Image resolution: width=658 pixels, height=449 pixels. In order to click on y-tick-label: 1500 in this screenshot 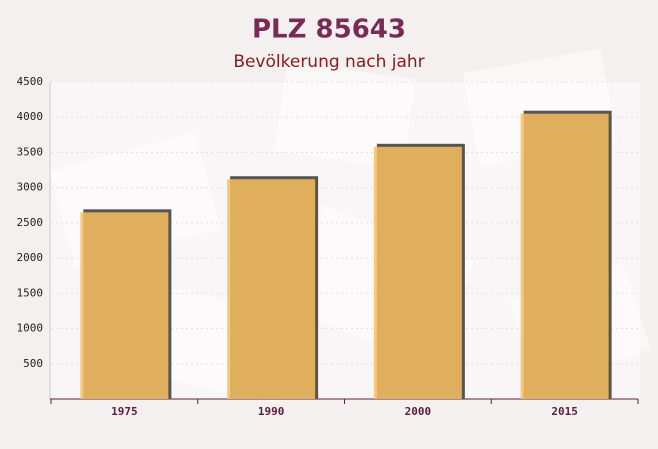, I will do `click(30, 292)`.